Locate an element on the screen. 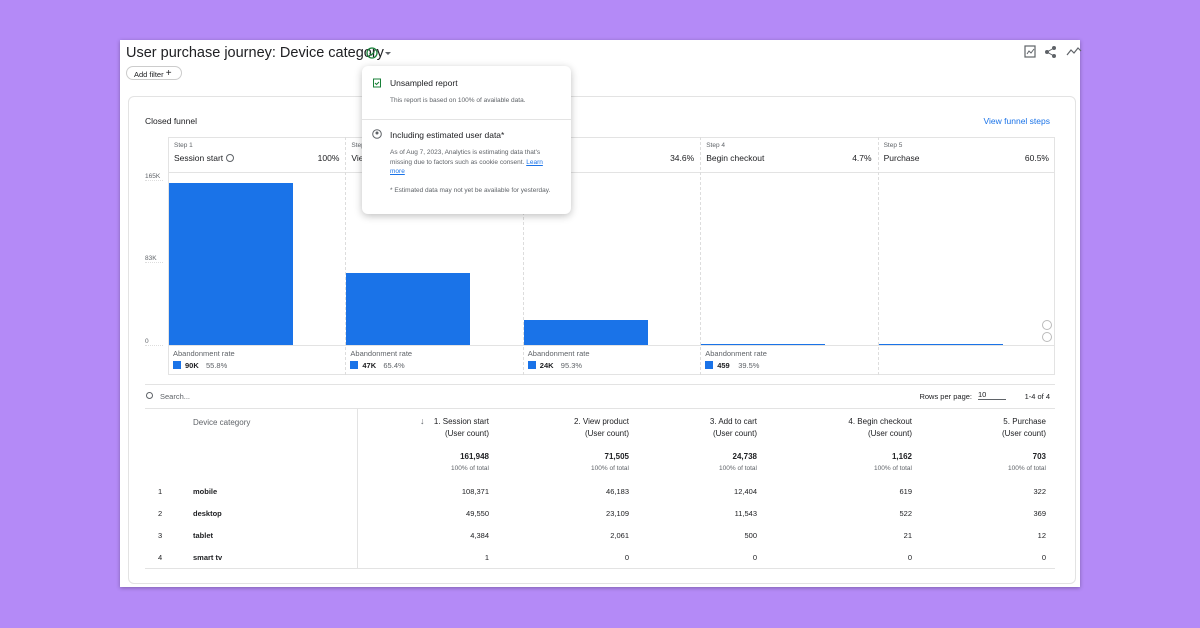  column-name: 2. View product is located at coordinates (601, 421).